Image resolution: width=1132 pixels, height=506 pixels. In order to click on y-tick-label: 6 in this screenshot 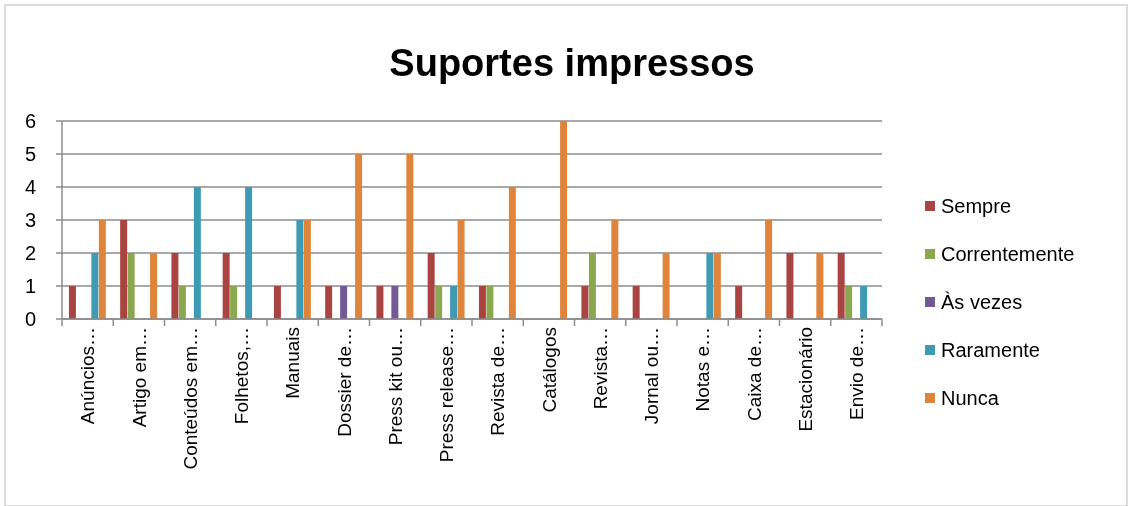, I will do `click(30, 121)`.